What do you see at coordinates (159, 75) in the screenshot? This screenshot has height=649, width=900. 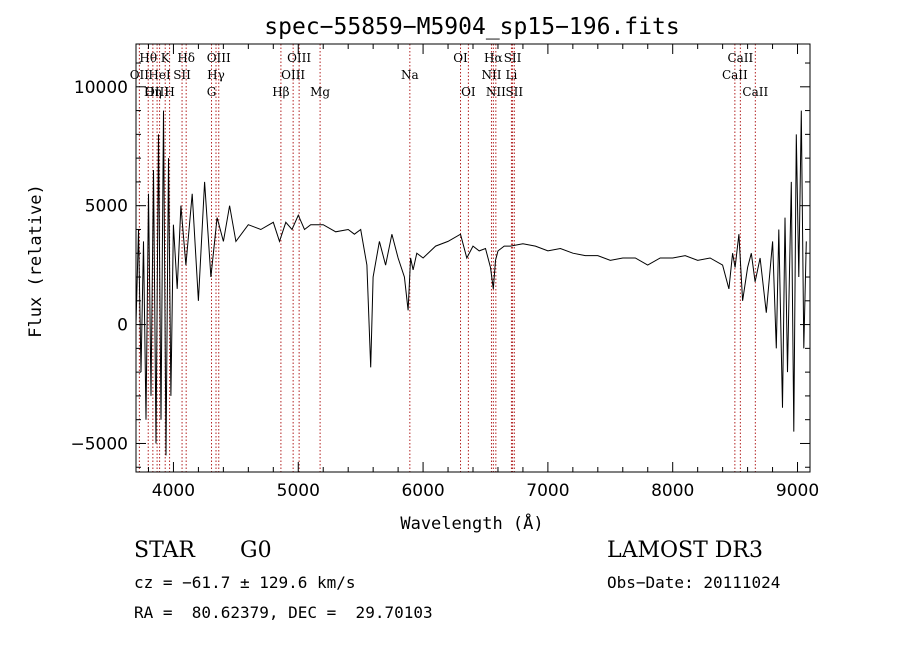 I see `line-marker-label: HeI` at bounding box center [159, 75].